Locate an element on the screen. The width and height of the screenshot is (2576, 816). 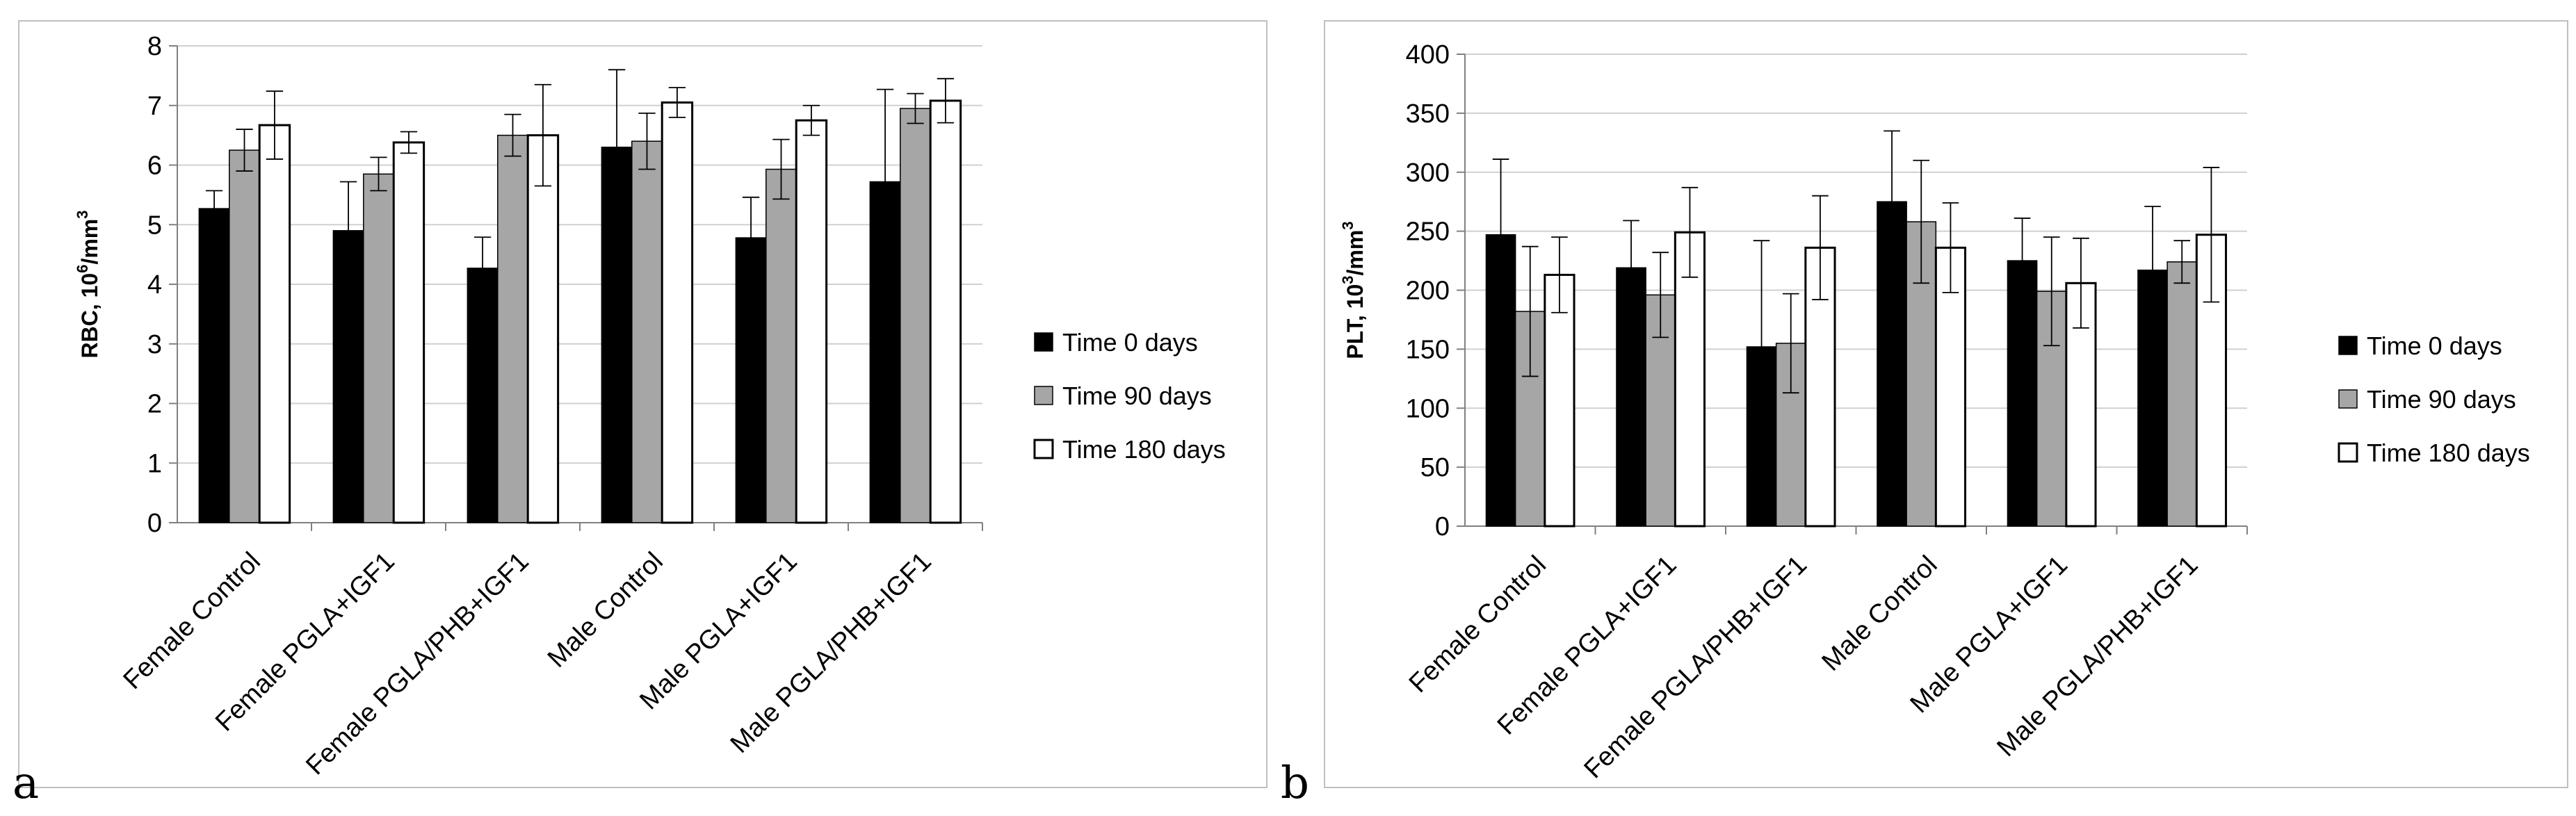
y-tick-label: 100 is located at coordinates (1428, 408).